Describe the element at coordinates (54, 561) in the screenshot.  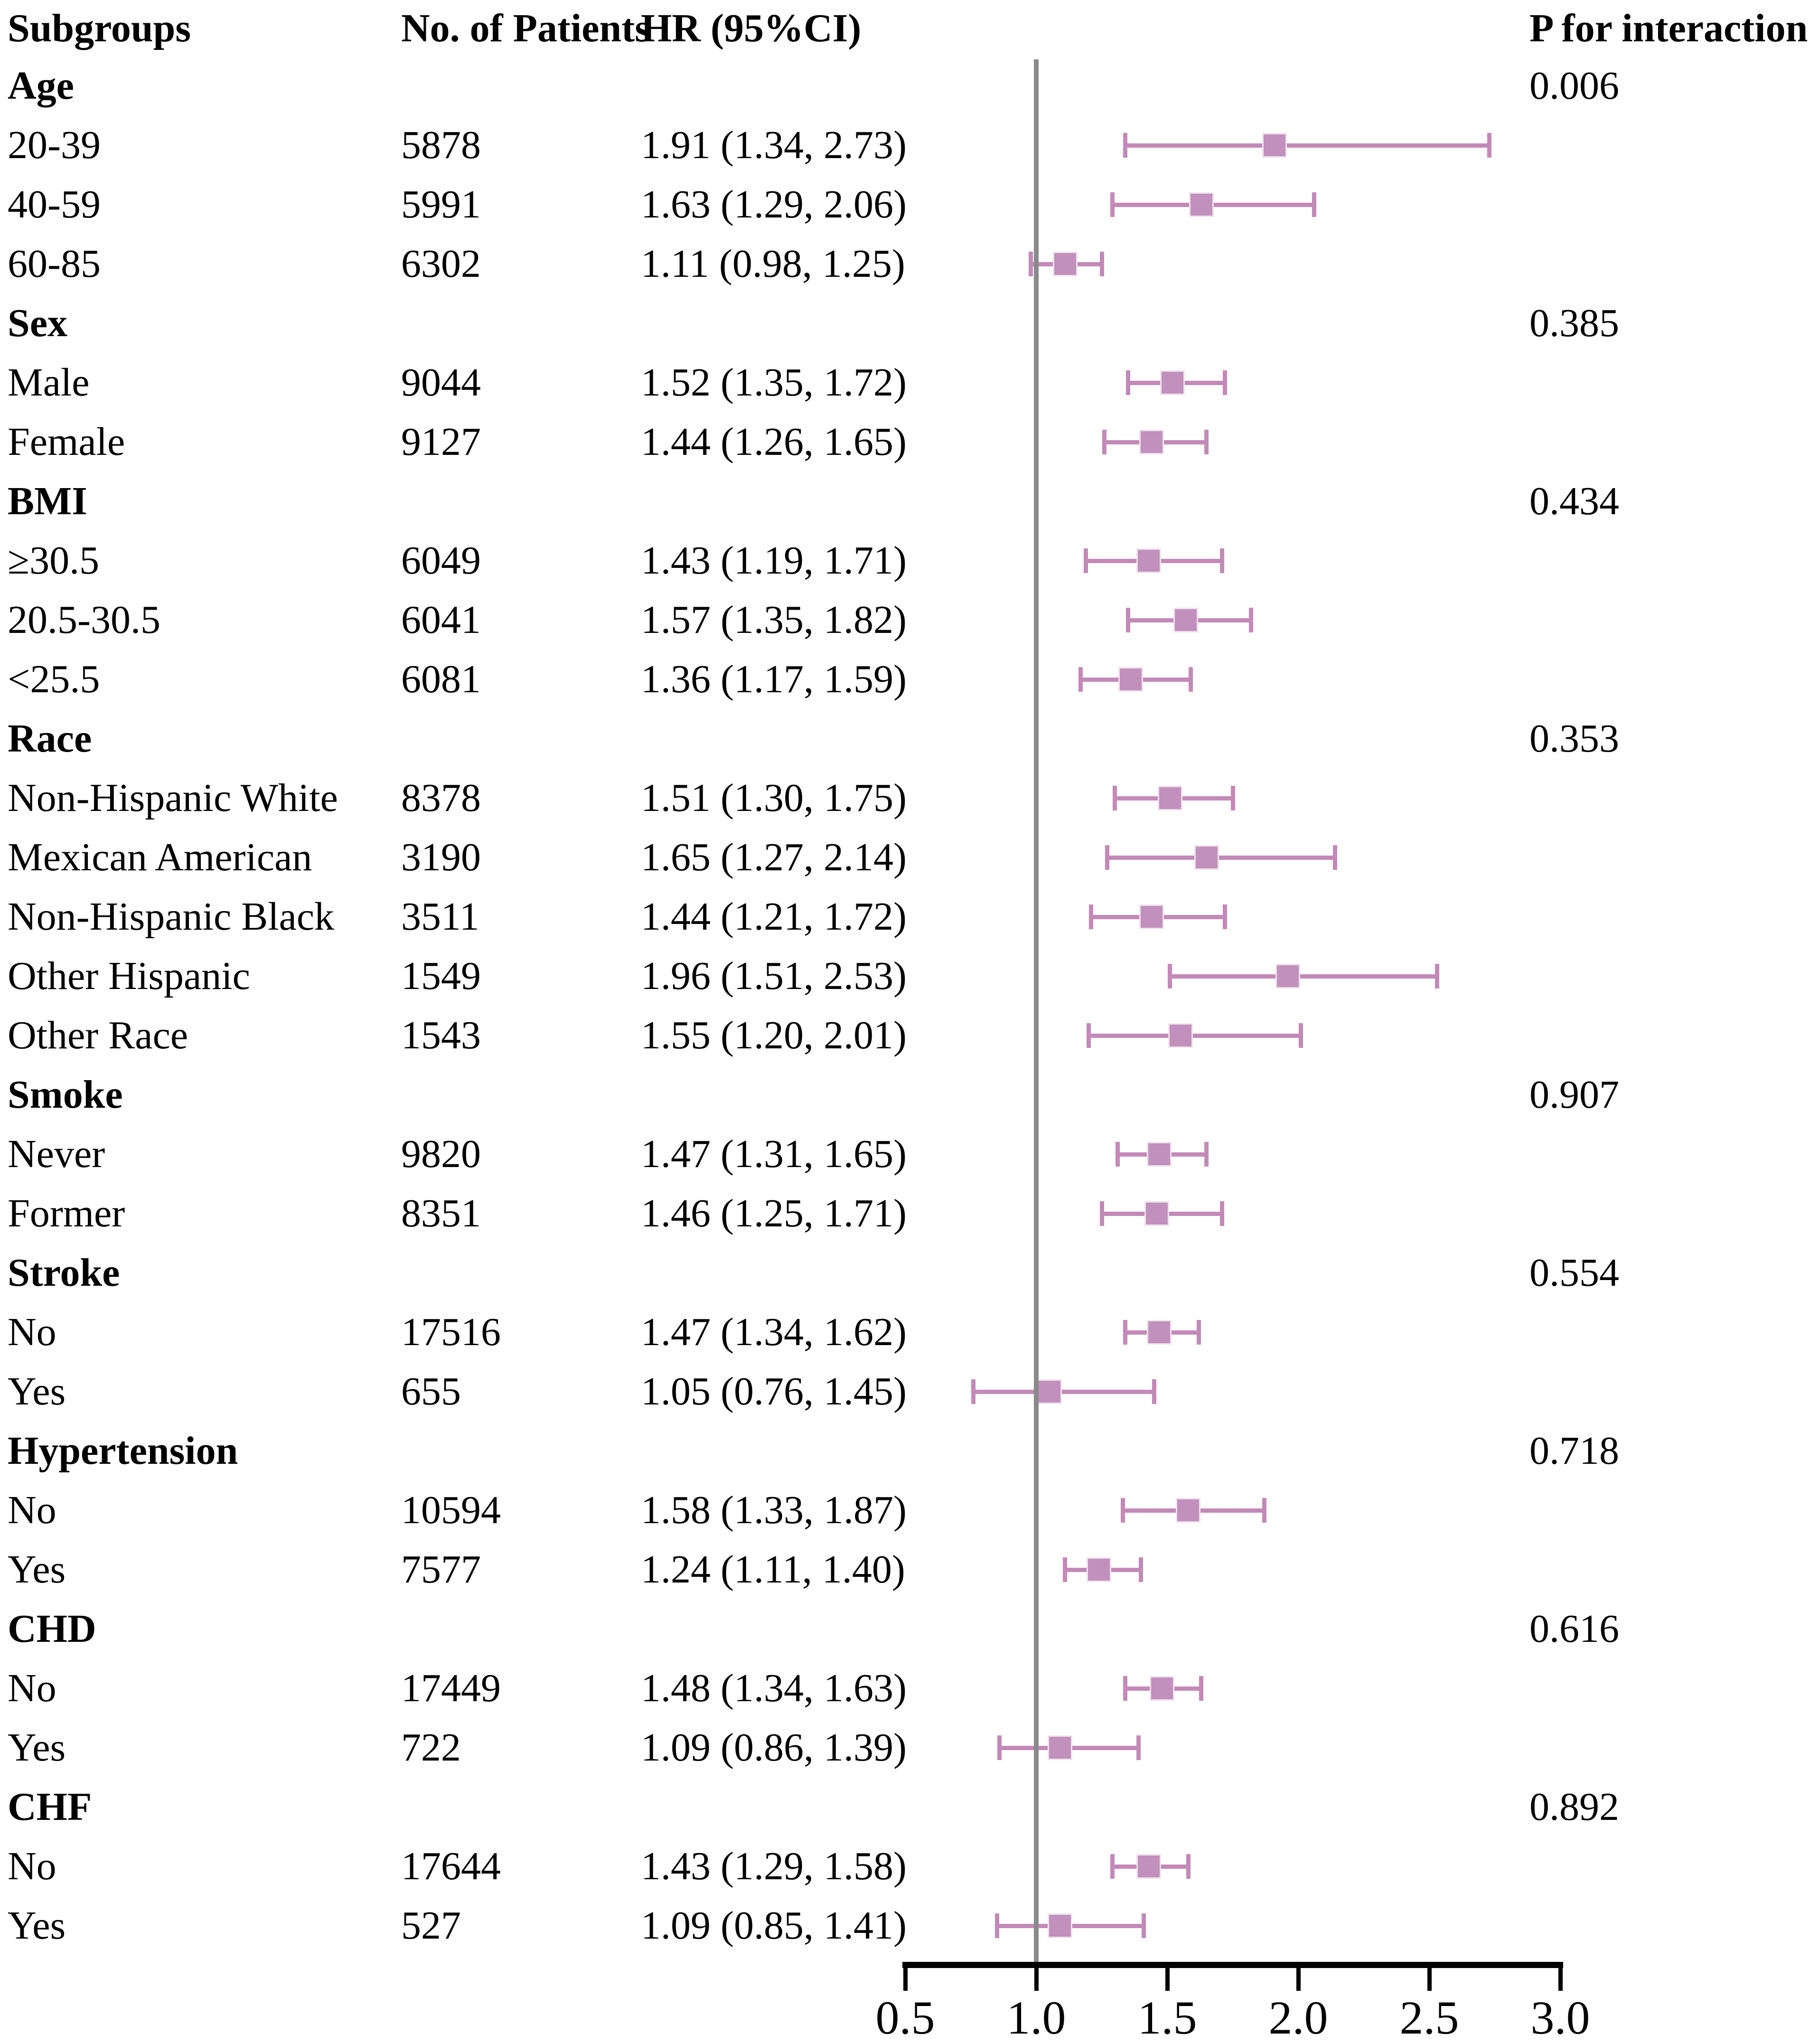
I see `subgroup-label: ≥30.5` at that location.